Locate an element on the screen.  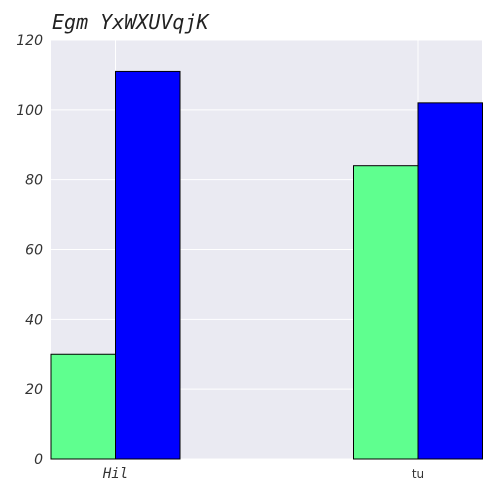
chart-title: Egm YxWXUVqjK is located at coordinates (130, 22).